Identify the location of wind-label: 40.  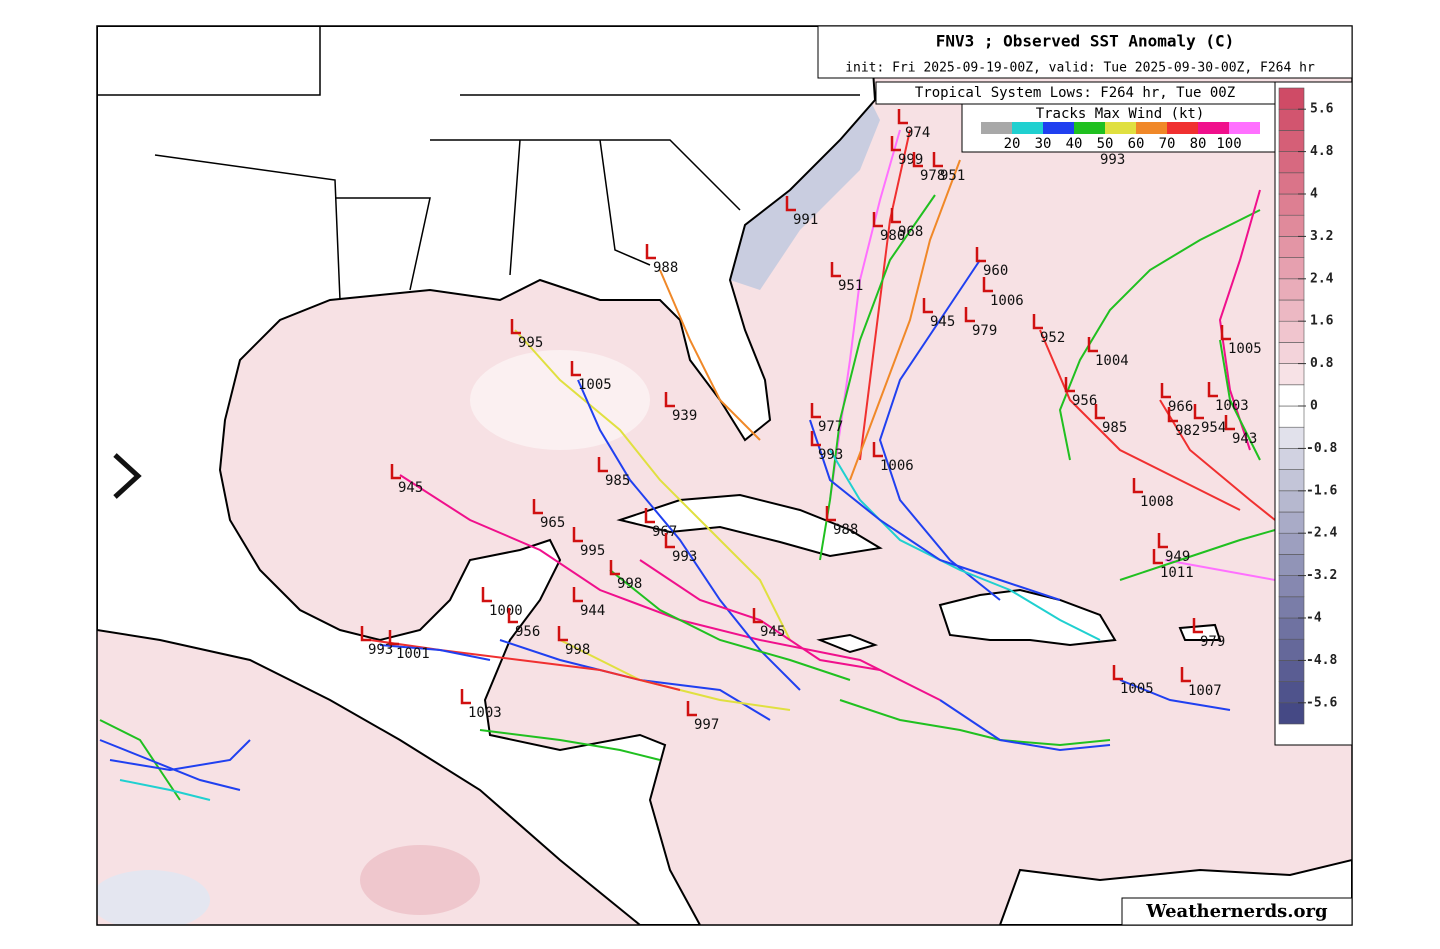
(1074, 144).